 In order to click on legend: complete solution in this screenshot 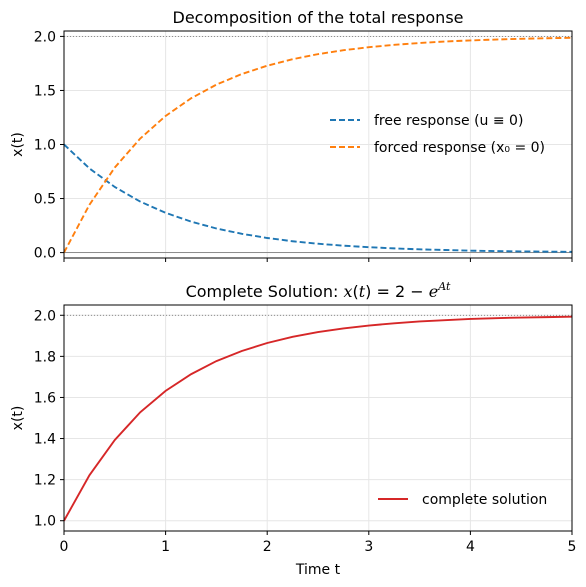, I will do `click(462, 500)`.